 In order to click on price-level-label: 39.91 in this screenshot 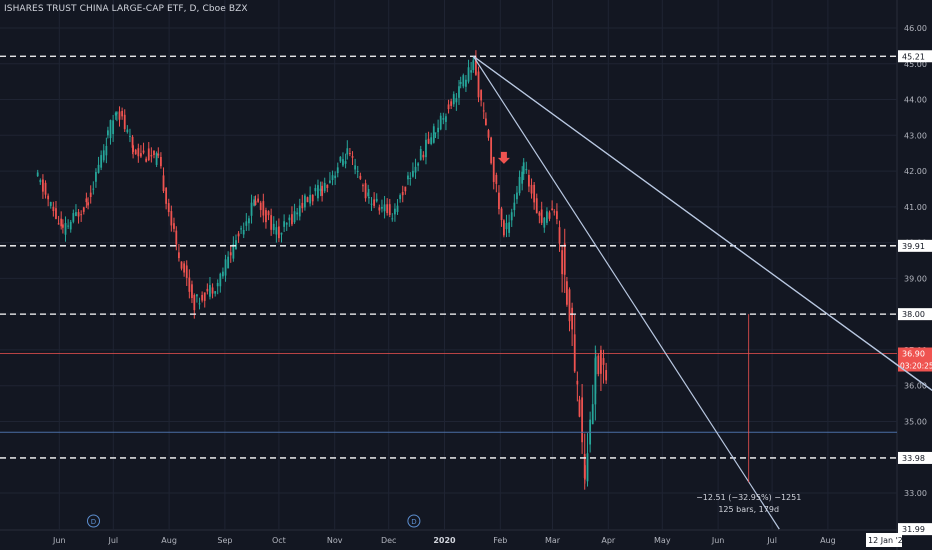, I will do `click(913, 246)`.